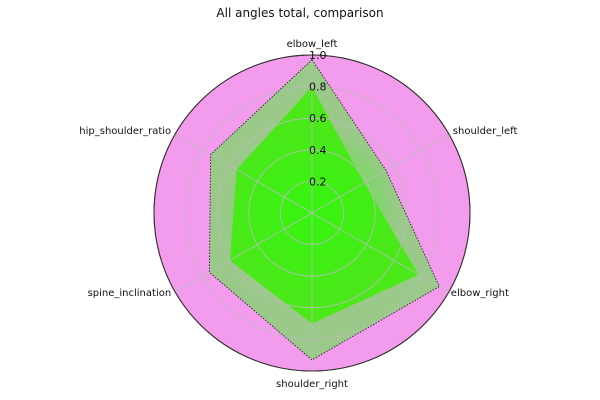  Describe the element at coordinates (318, 55) in the screenshot. I see `radial-tick-label: 1.0` at that location.